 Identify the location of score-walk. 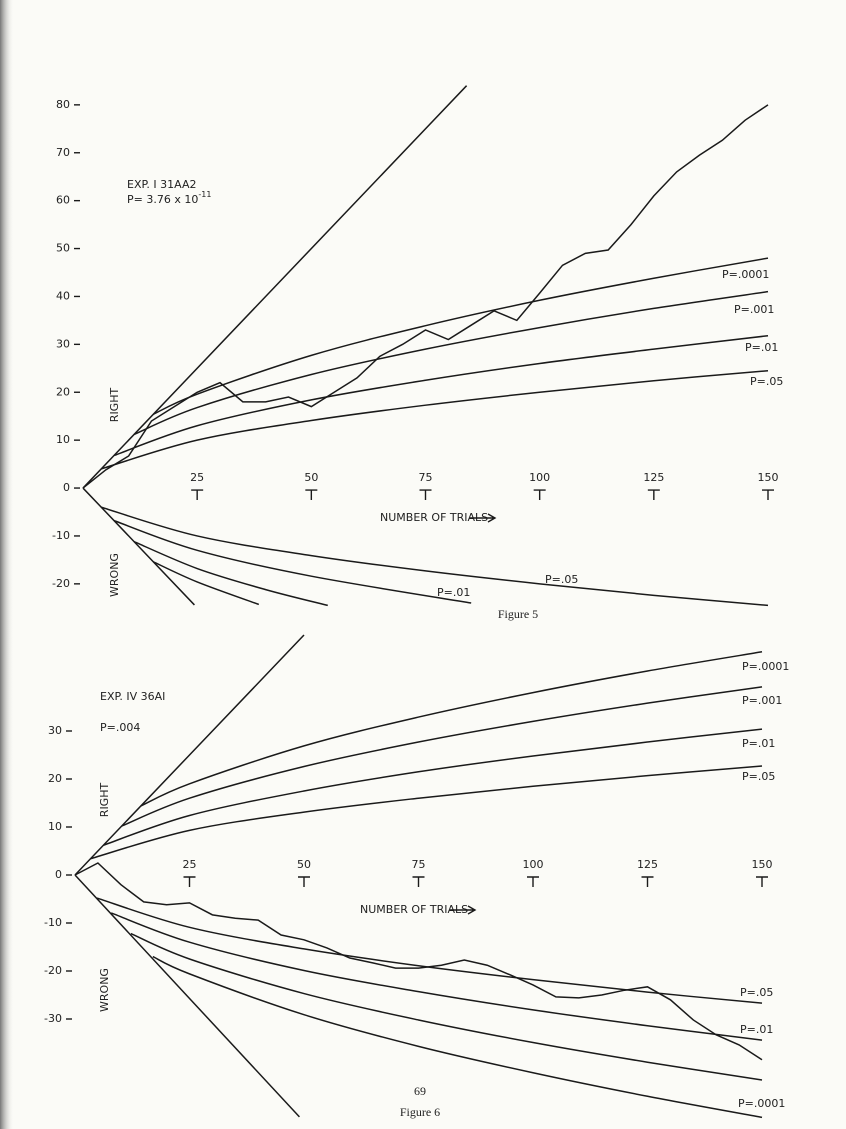
(418, 961).